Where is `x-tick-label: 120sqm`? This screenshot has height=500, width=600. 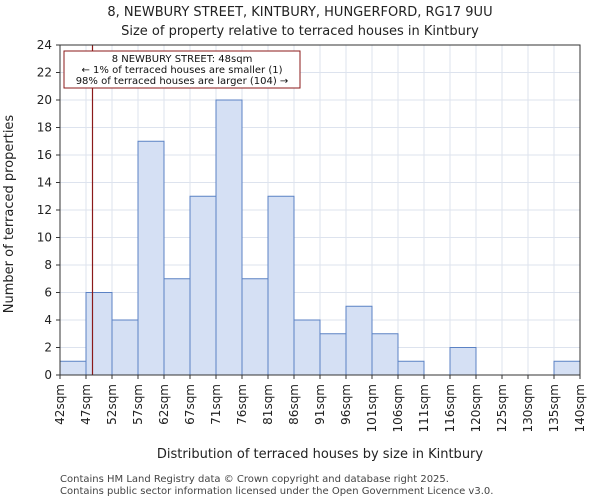 x-tick-label: 120sqm is located at coordinates (476, 408).